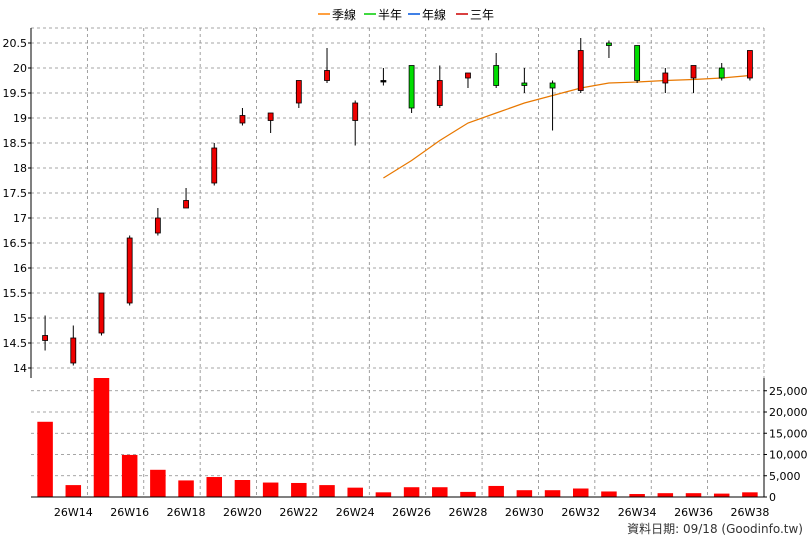 The image size is (808, 540). I want to click on x-tick-label: 26W32, so click(580, 512).